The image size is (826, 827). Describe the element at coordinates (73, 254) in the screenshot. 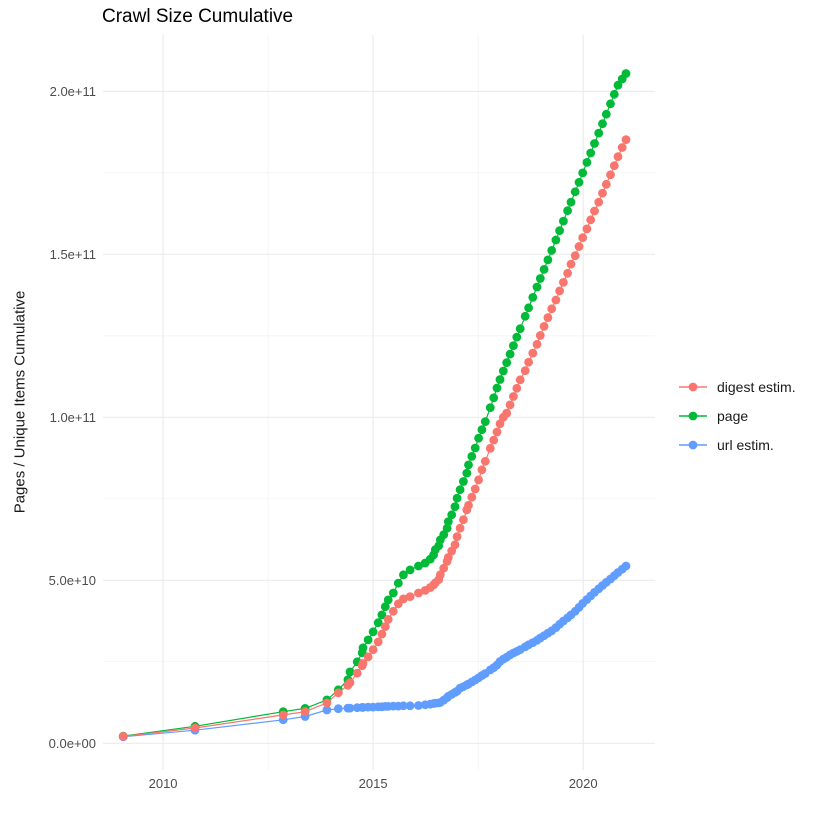

I see `y-tick-label: 1.5e+11` at that location.